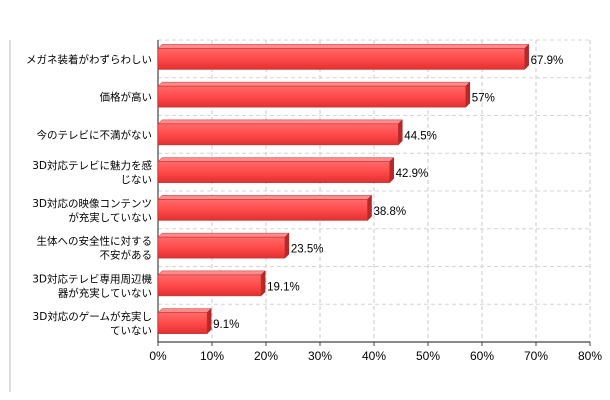  What do you see at coordinates (307, 250) in the screenshot?
I see `bar-value-label: 23.5%` at bounding box center [307, 250].